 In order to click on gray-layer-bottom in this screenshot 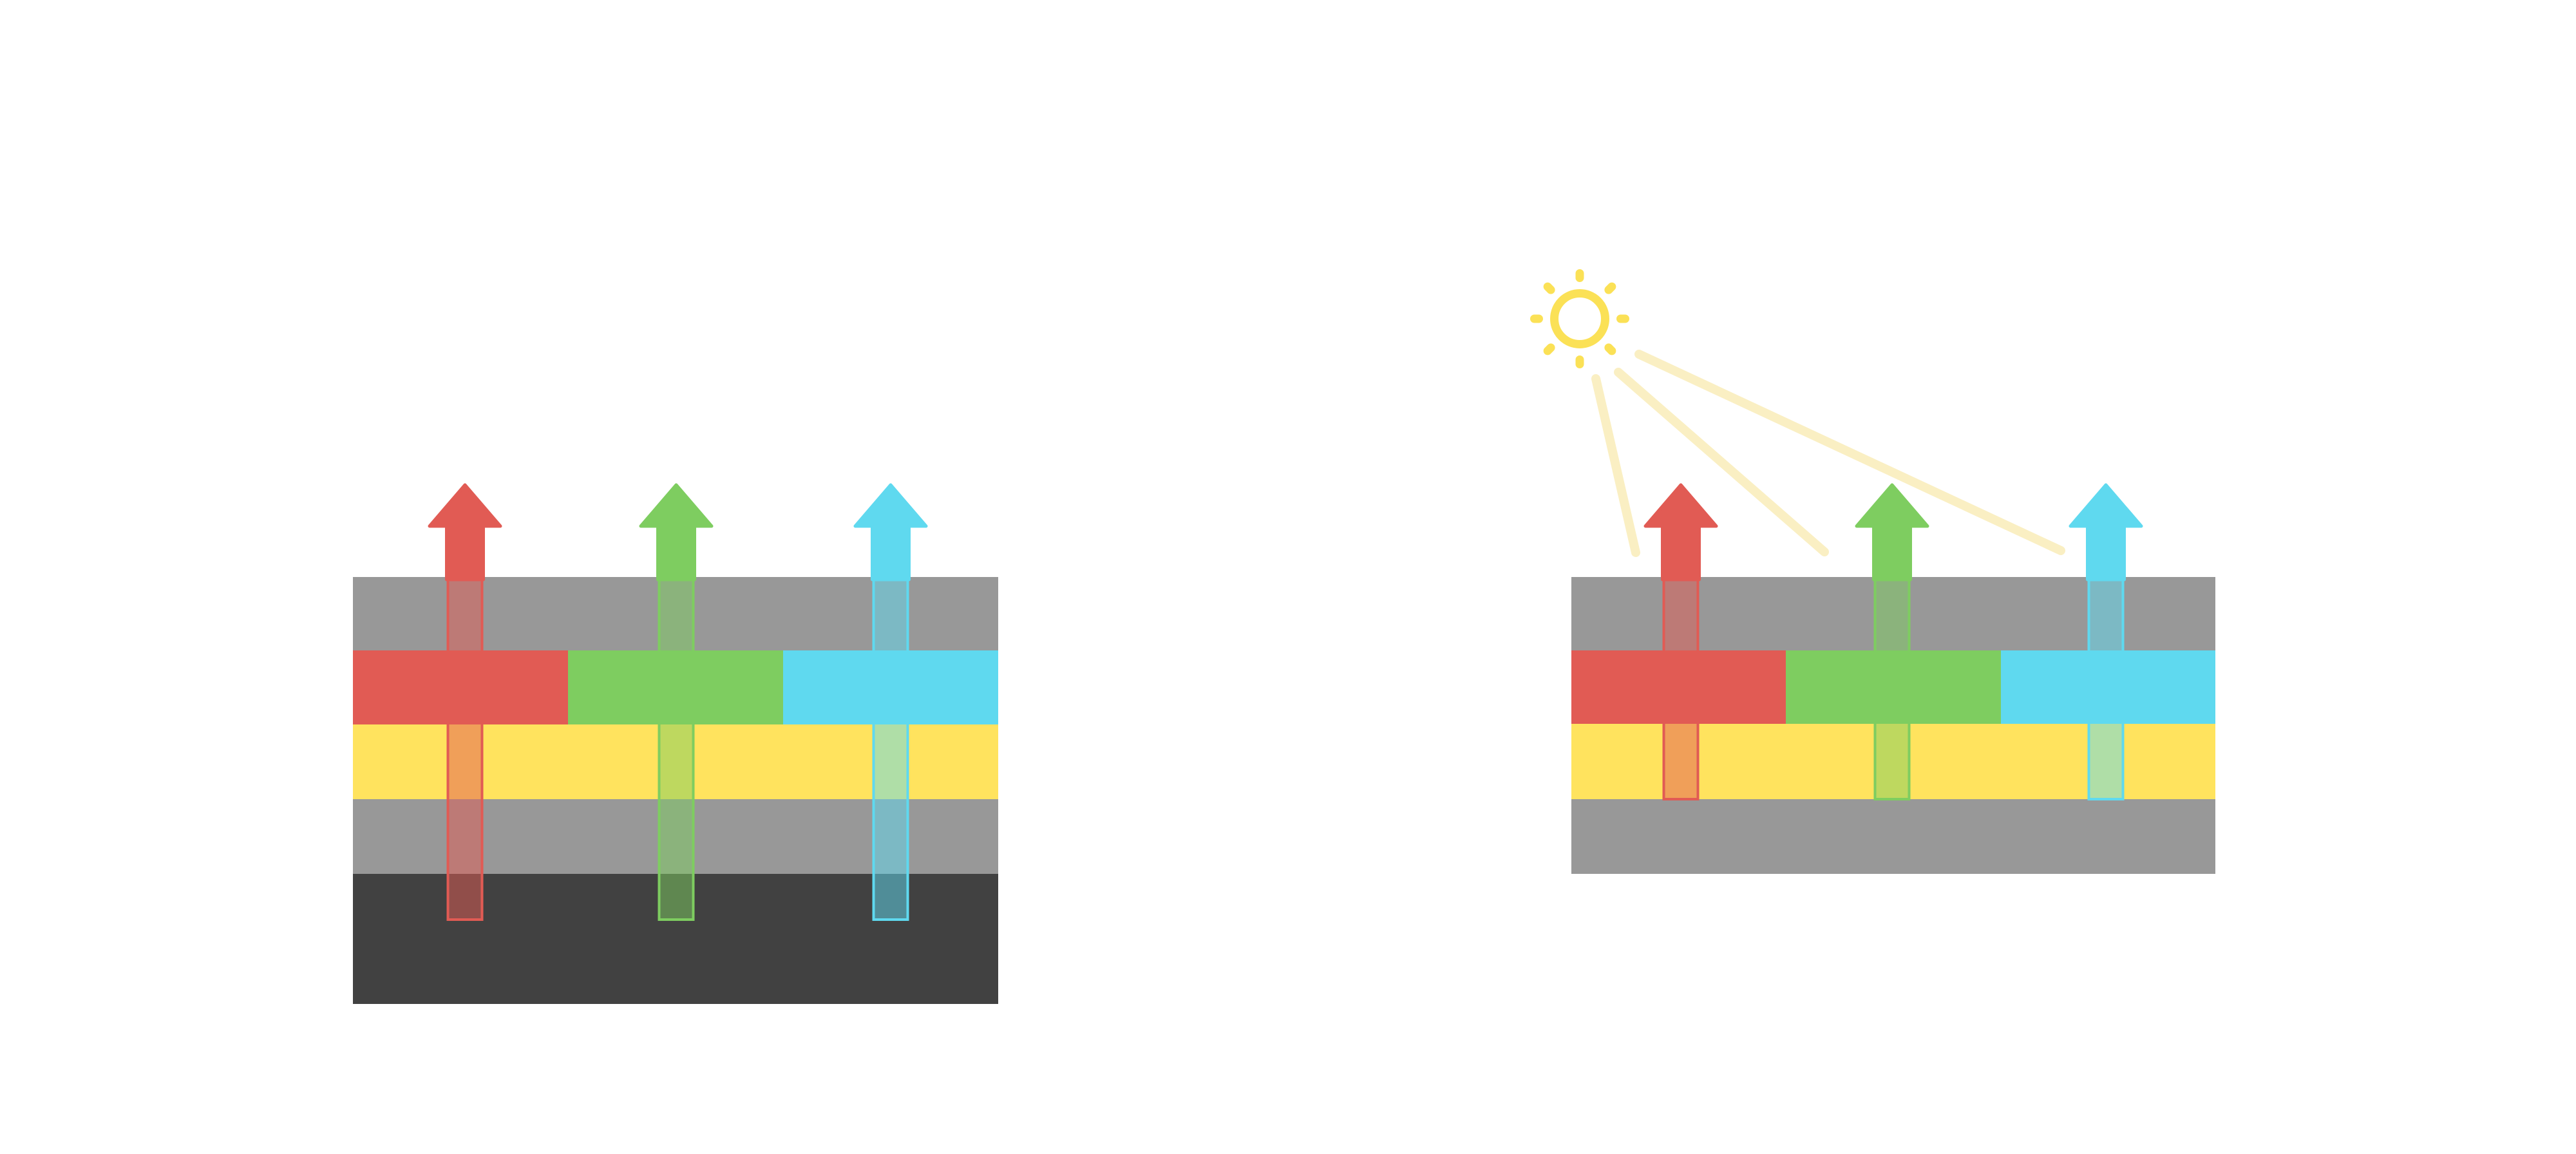, I will do `click(1893, 837)`.